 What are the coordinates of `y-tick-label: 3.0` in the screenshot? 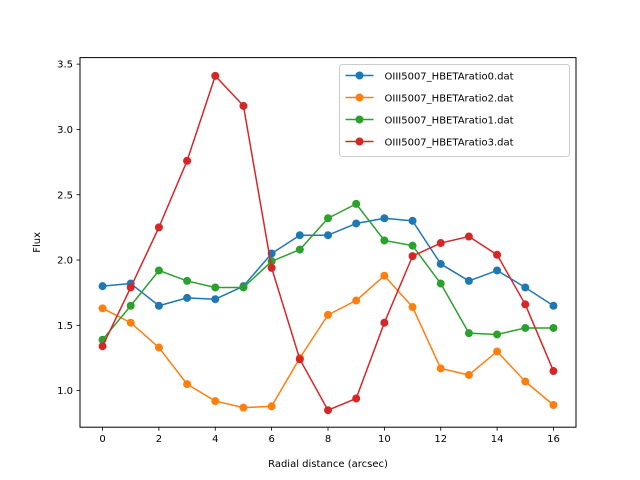 It's located at (65, 130).